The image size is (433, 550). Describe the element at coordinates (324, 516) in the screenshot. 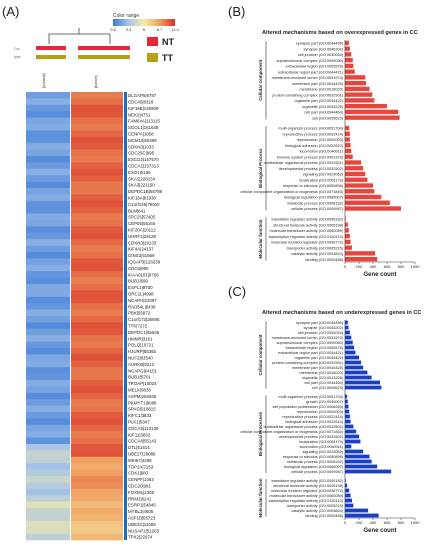

I see `bar-category-label: binding (GO:0005488)` at that location.